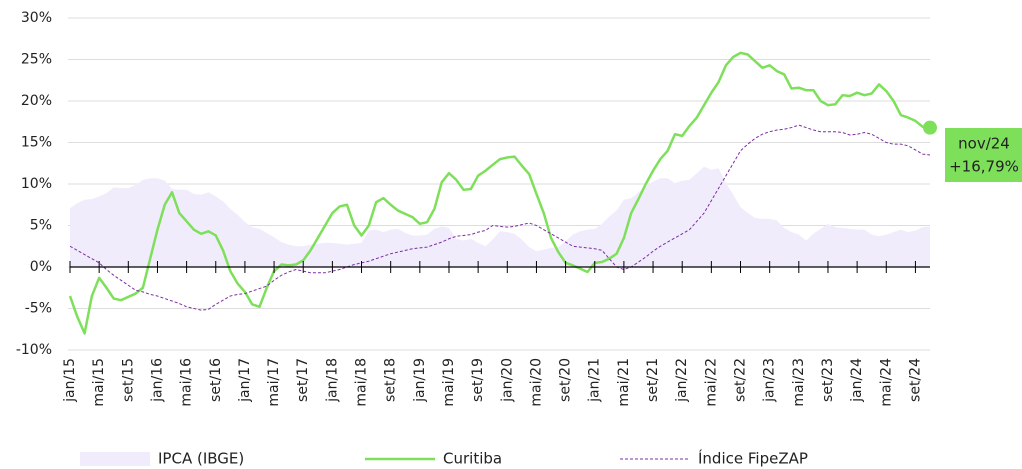 This screenshot has height=469, width=1022. I want to click on y-tick-label: 15%, so click(36, 143).